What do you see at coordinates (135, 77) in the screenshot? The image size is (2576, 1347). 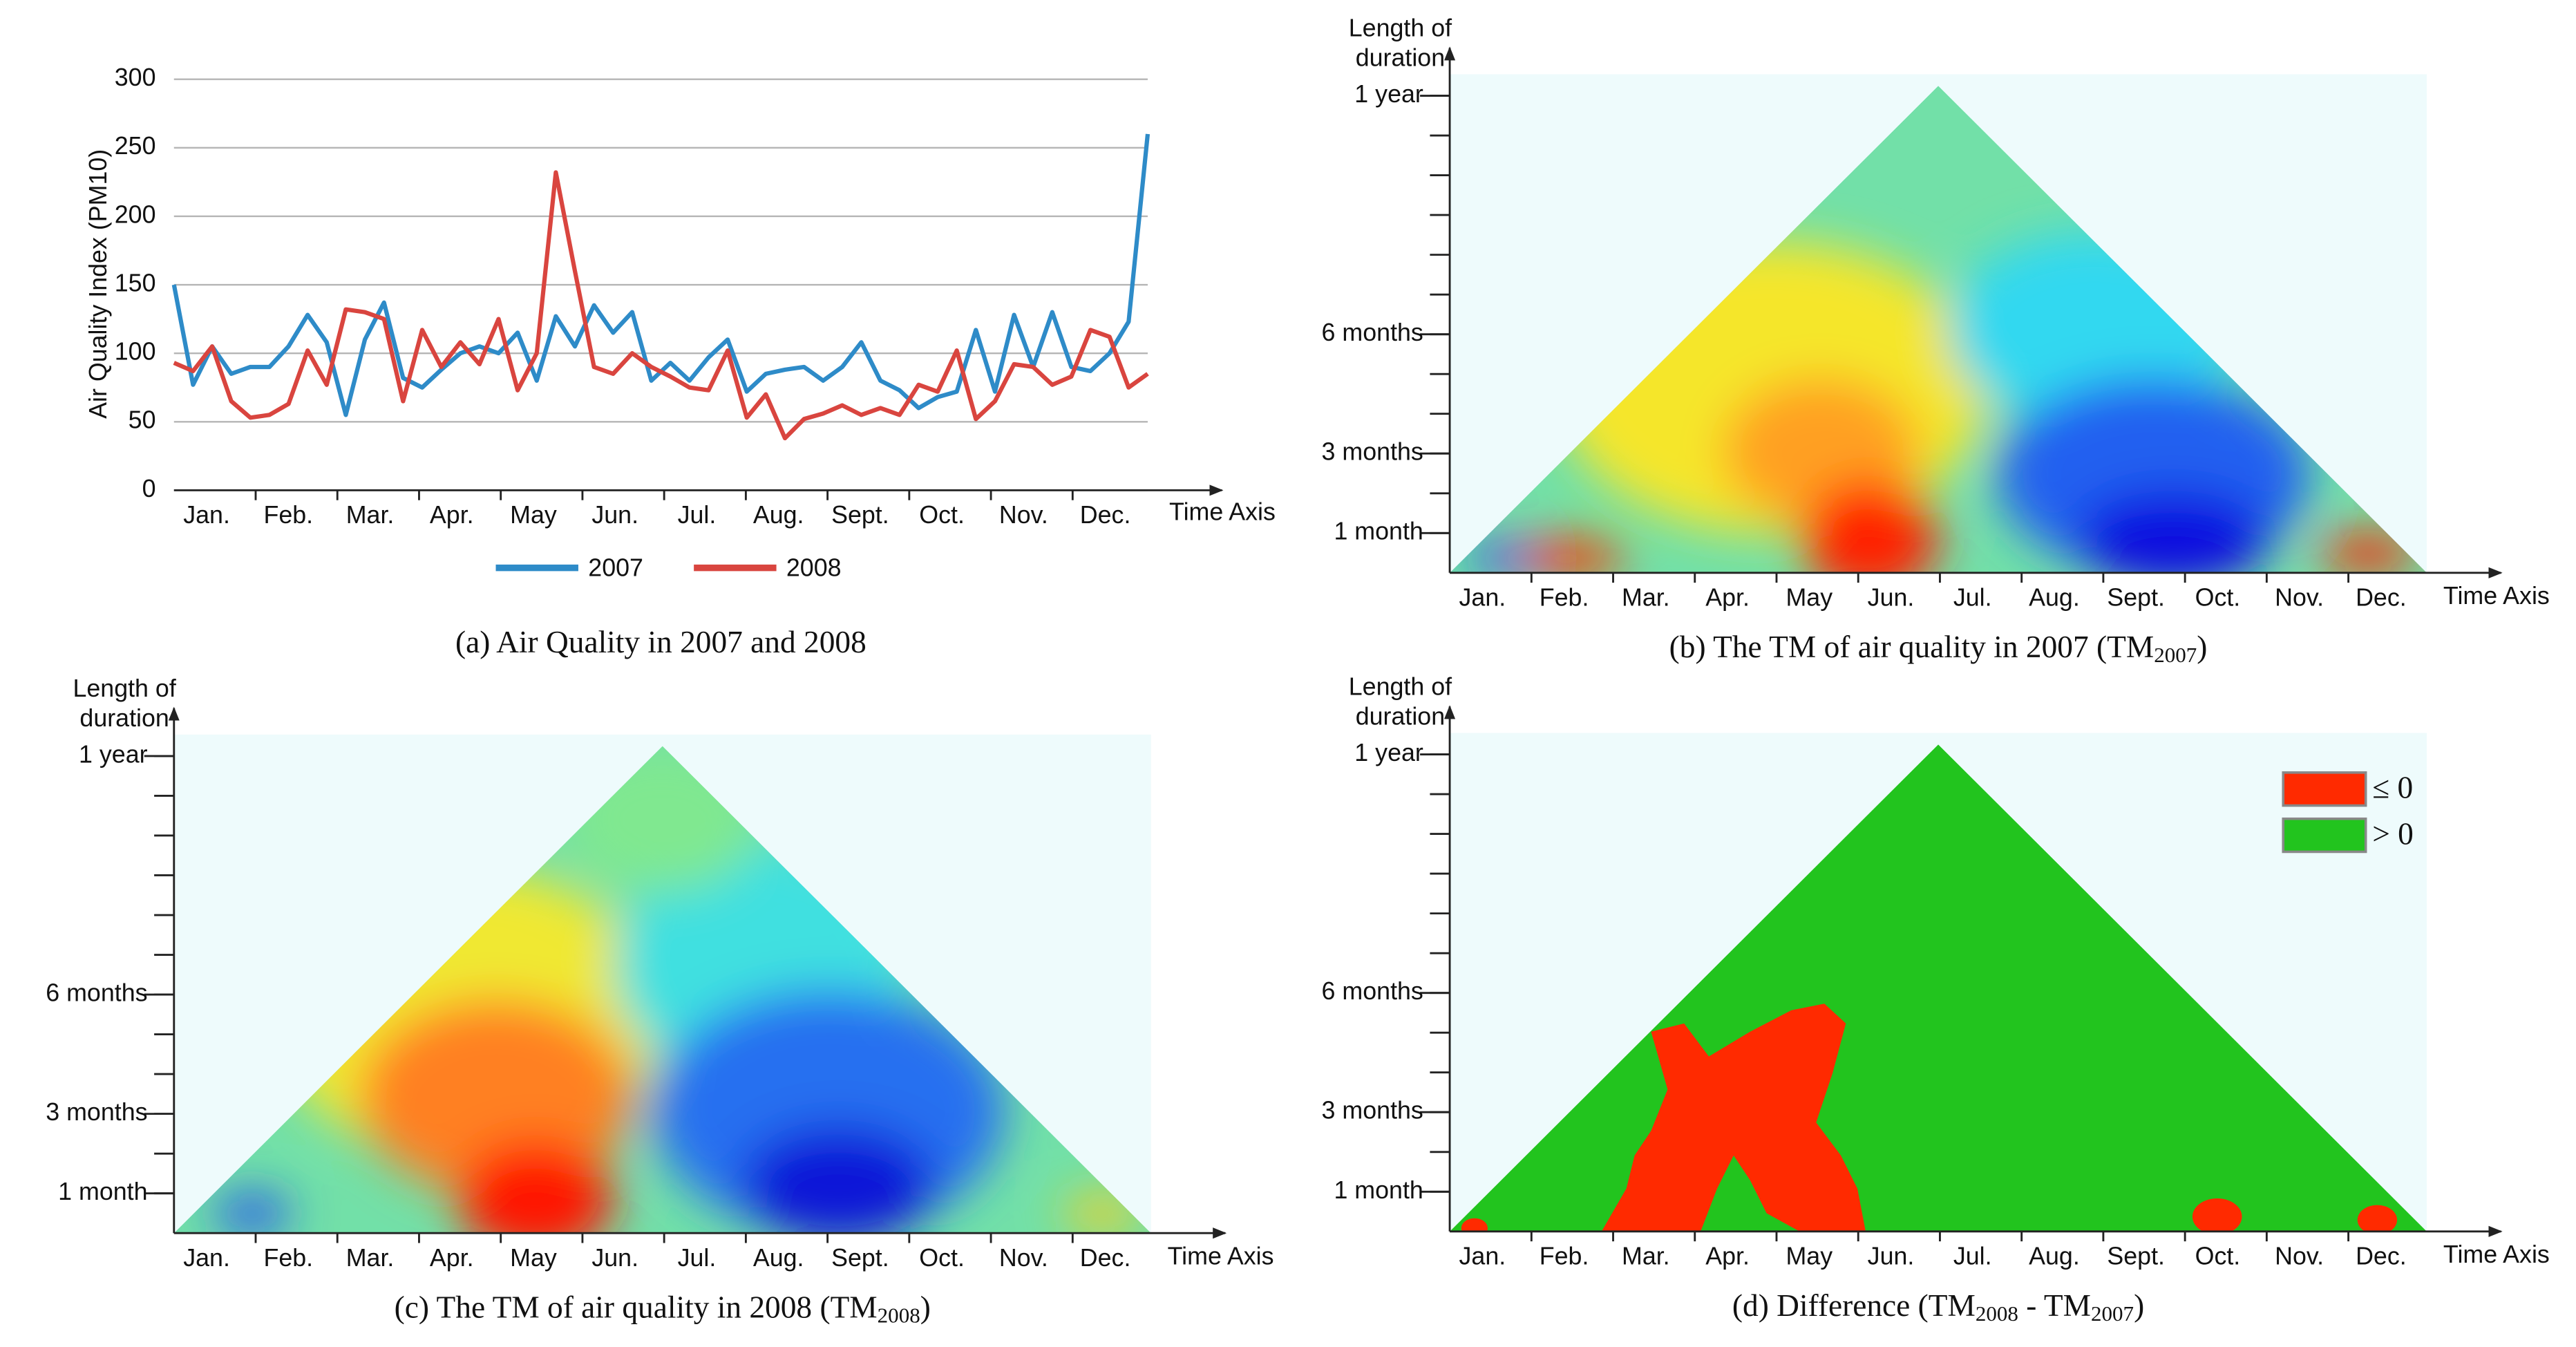 I see `y-tick-label: 300` at bounding box center [135, 77].